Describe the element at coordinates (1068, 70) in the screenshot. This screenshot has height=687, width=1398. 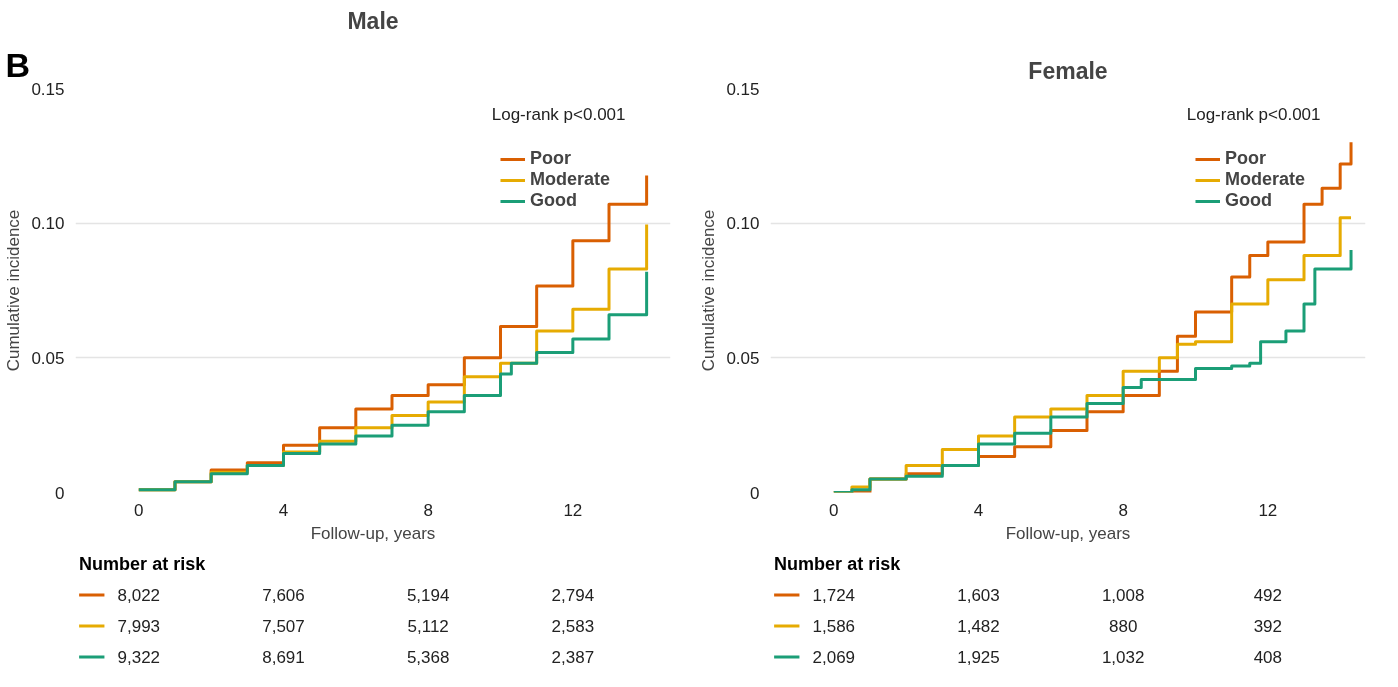
I see `chart-title: Female` at that location.